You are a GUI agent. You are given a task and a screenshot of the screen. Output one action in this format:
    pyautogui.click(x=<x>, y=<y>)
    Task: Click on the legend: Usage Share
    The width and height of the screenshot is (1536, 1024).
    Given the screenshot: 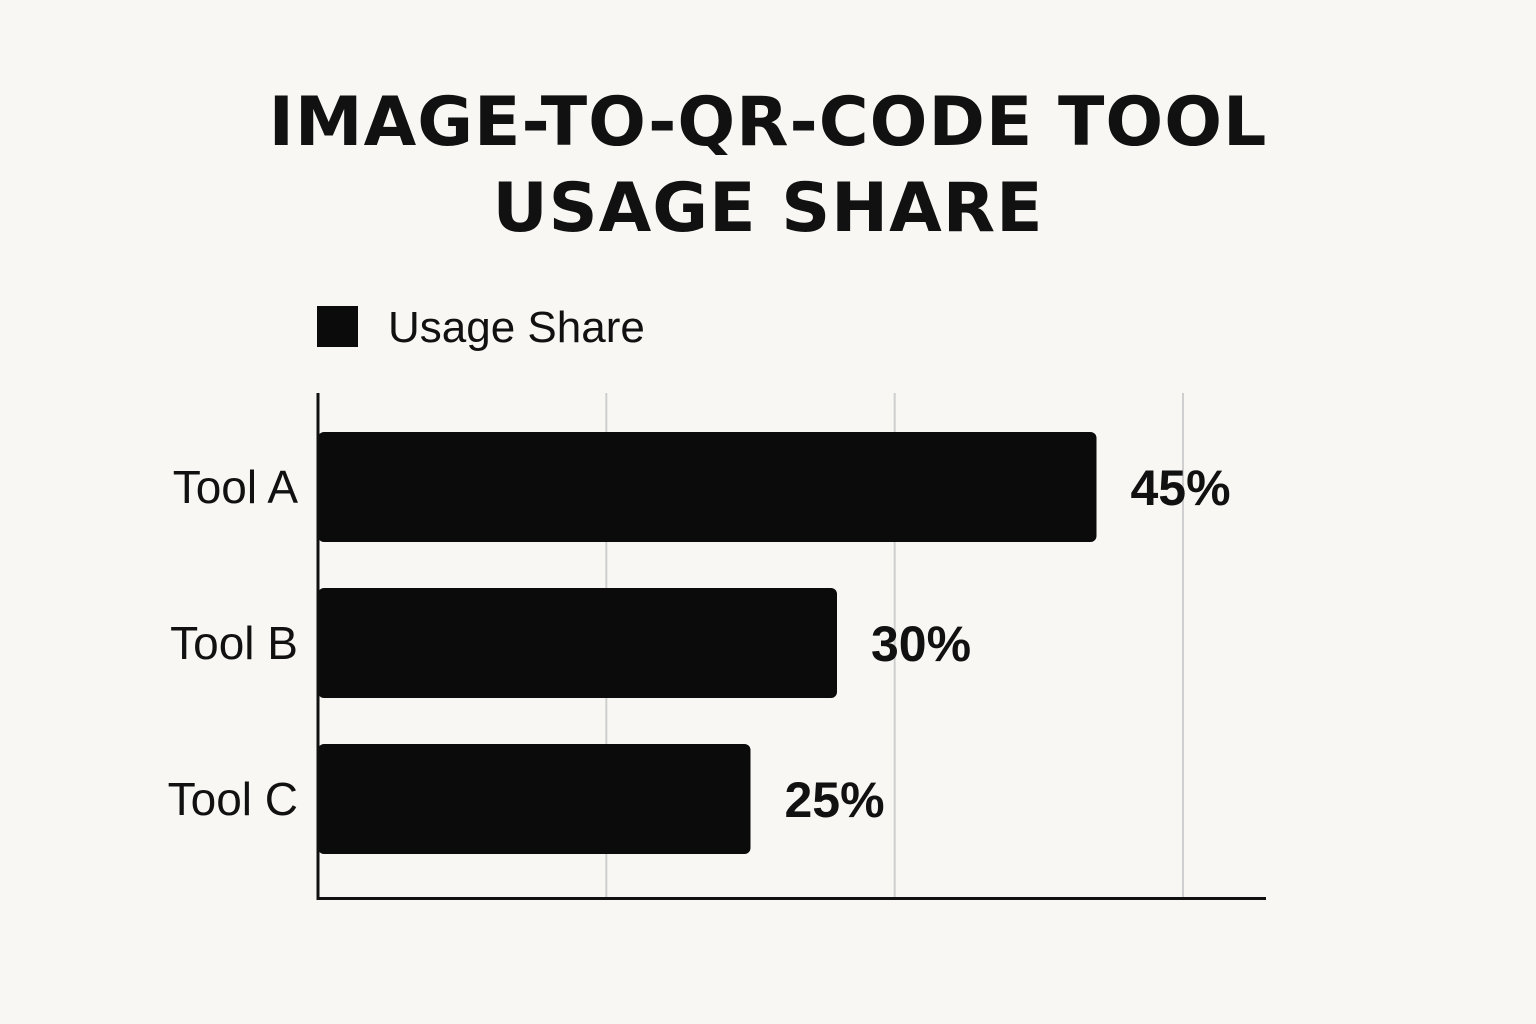 What is the action you would take?
    pyautogui.click(x=481, y=327)
    